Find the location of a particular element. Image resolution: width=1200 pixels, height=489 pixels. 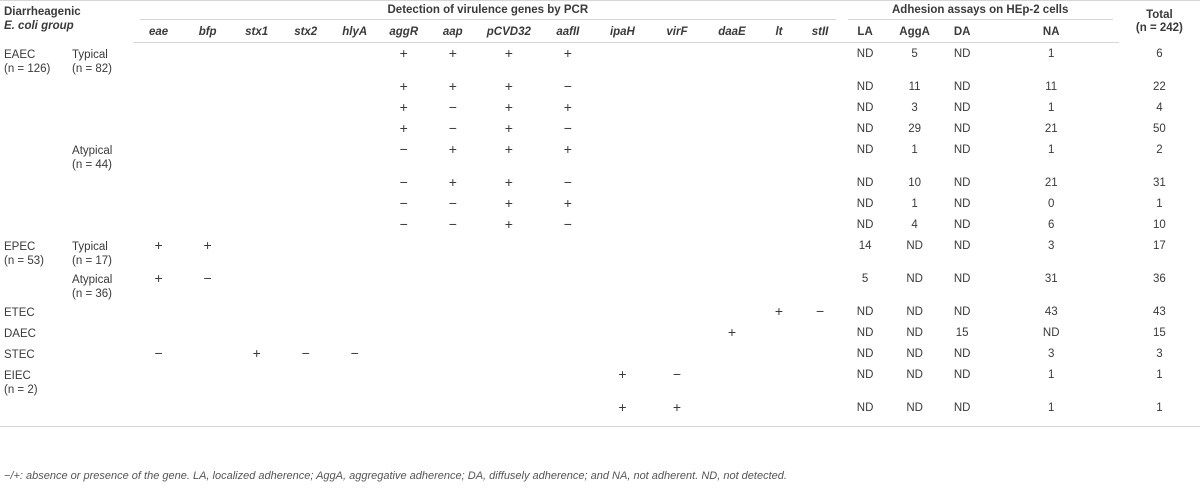

group-count: (n = 53) is located at coordinates (24, 260).